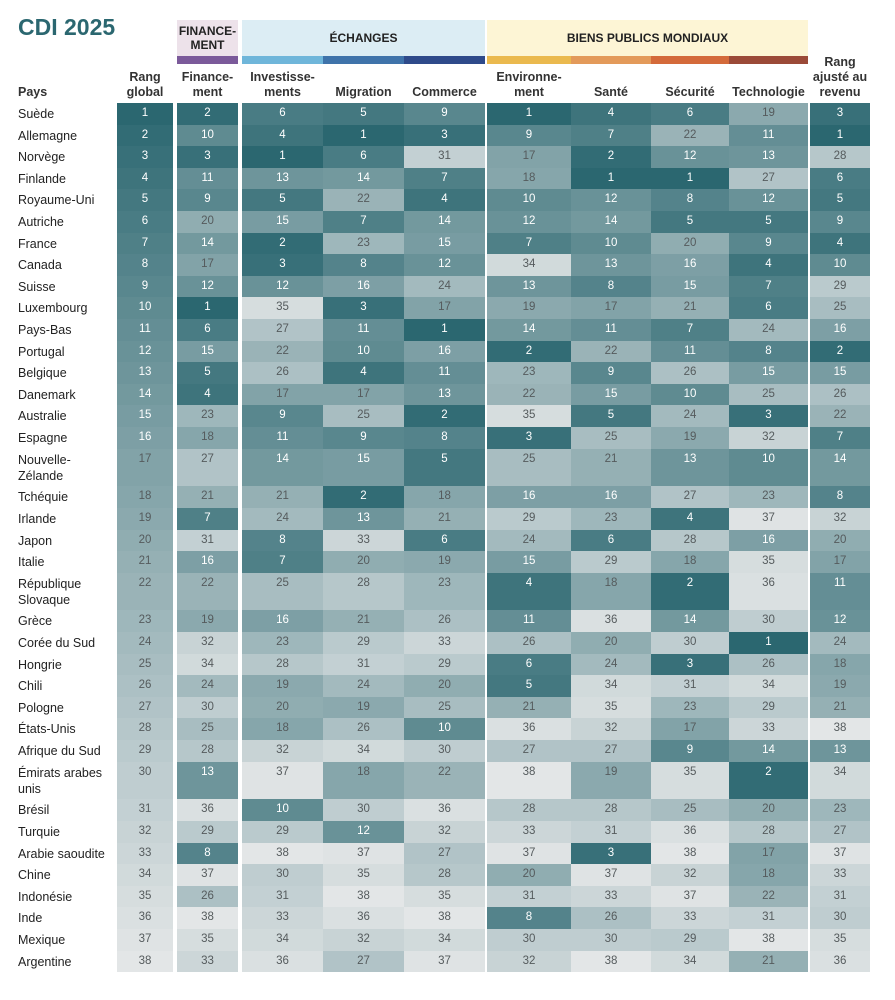 The image size is (895, 1000). Describe the element at coordinates (37, 518) in the screenshot. I see `row-country: Irlande` at that location.